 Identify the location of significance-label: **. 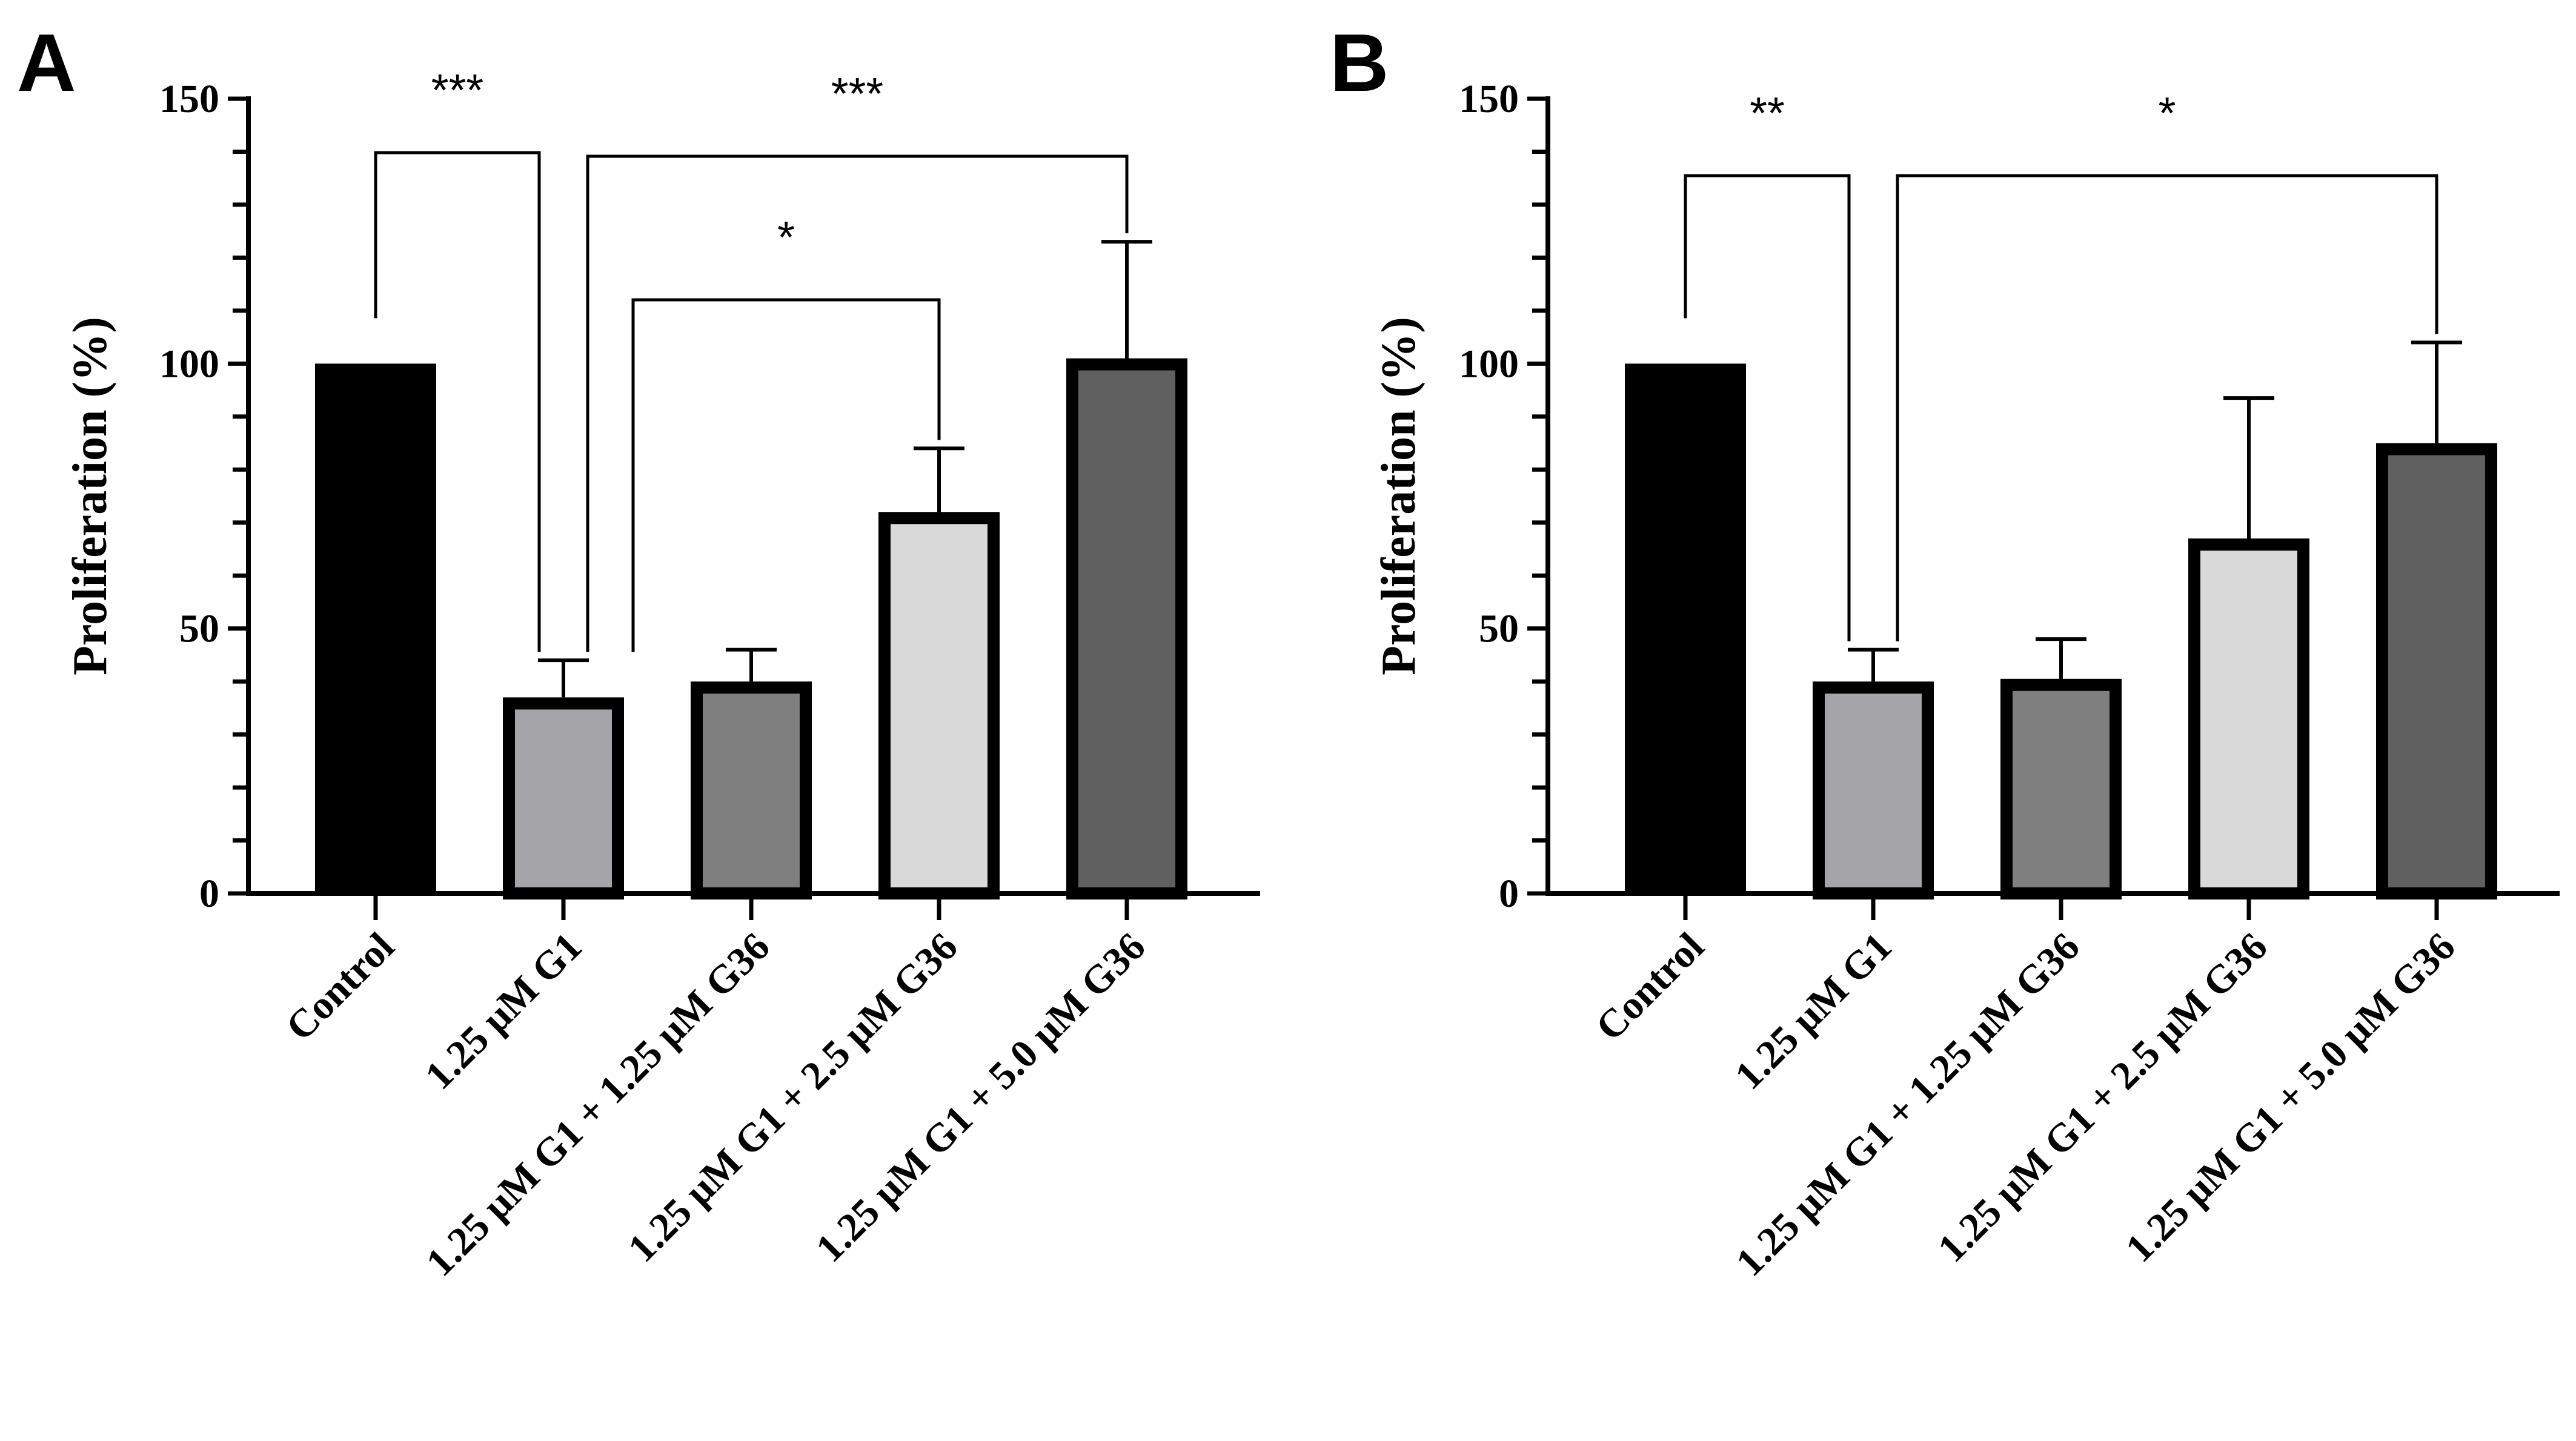
(1767, 113).